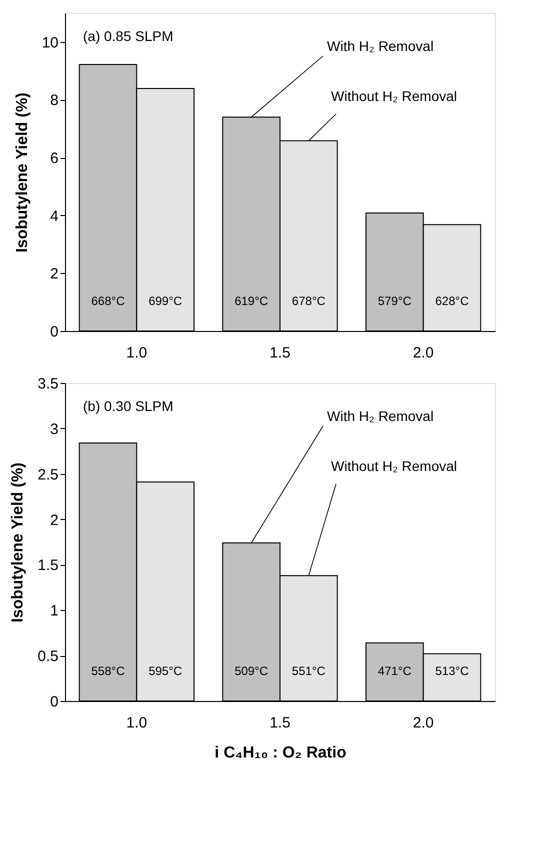  Describe the element at coordinates (309, 671) in the screenshot. I see `annotation: 551°C` at that location.